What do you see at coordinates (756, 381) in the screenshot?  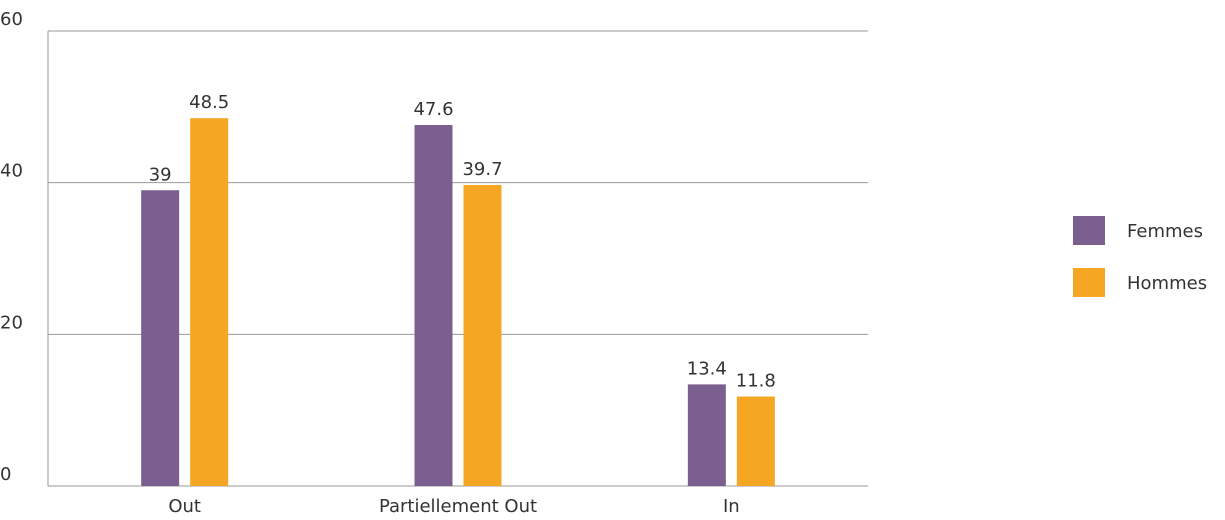 I see `value-label: 11.8` at bounding box center [756, 381].